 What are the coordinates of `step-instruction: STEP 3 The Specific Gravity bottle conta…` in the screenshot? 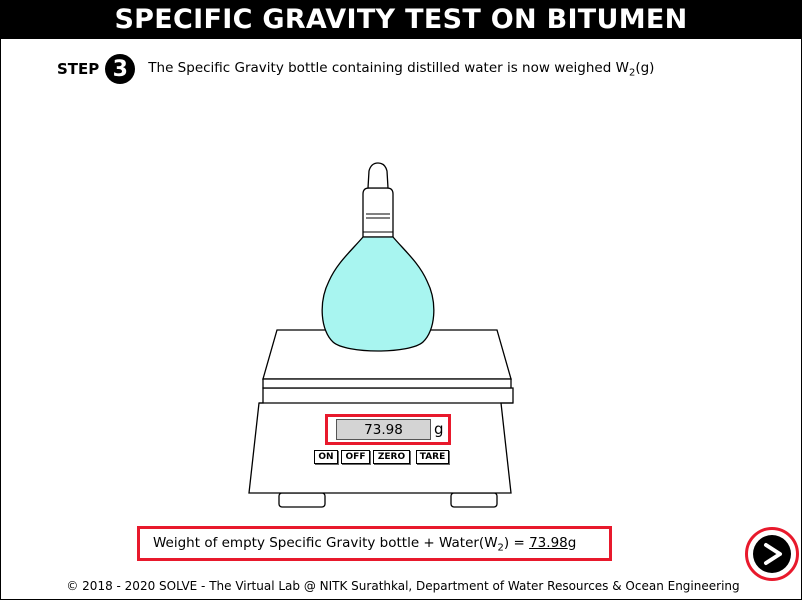 It's located at (355, 69).